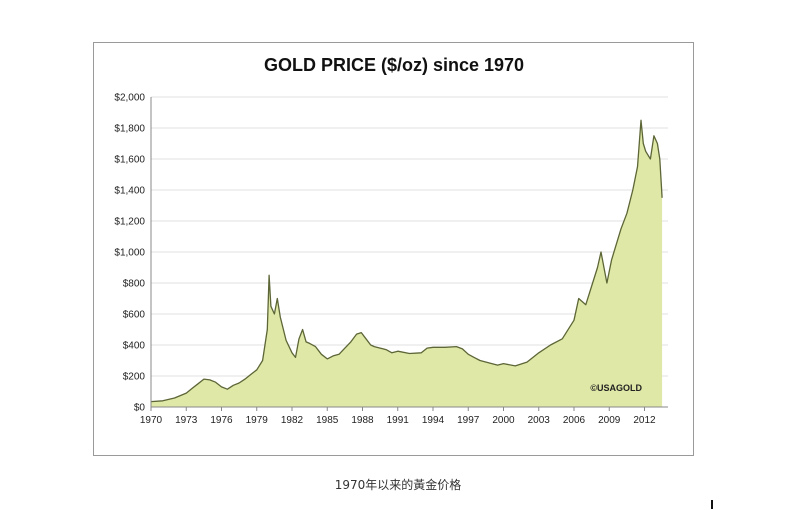 This screenshot has width=796, height=510. I want to click on x-tick-label: 2000, so click(503, 420).